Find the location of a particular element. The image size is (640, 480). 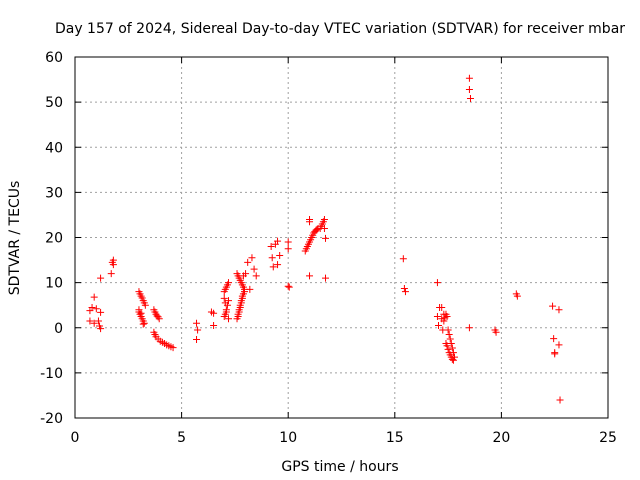

y-tick-label: 0 is located at coordinates (58, 329).